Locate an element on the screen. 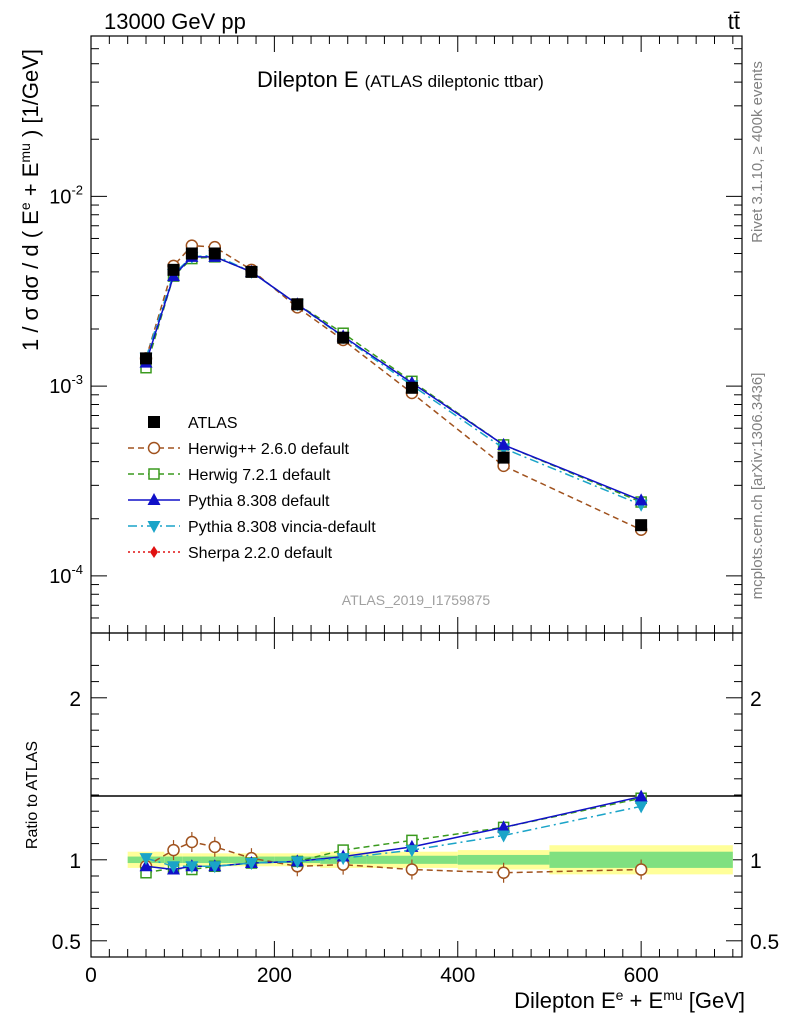 This screenshot has height=1024, width=786. plot-subtitle: (ATLAS dileptonic ttbar) is located at coordinates (454, 81).